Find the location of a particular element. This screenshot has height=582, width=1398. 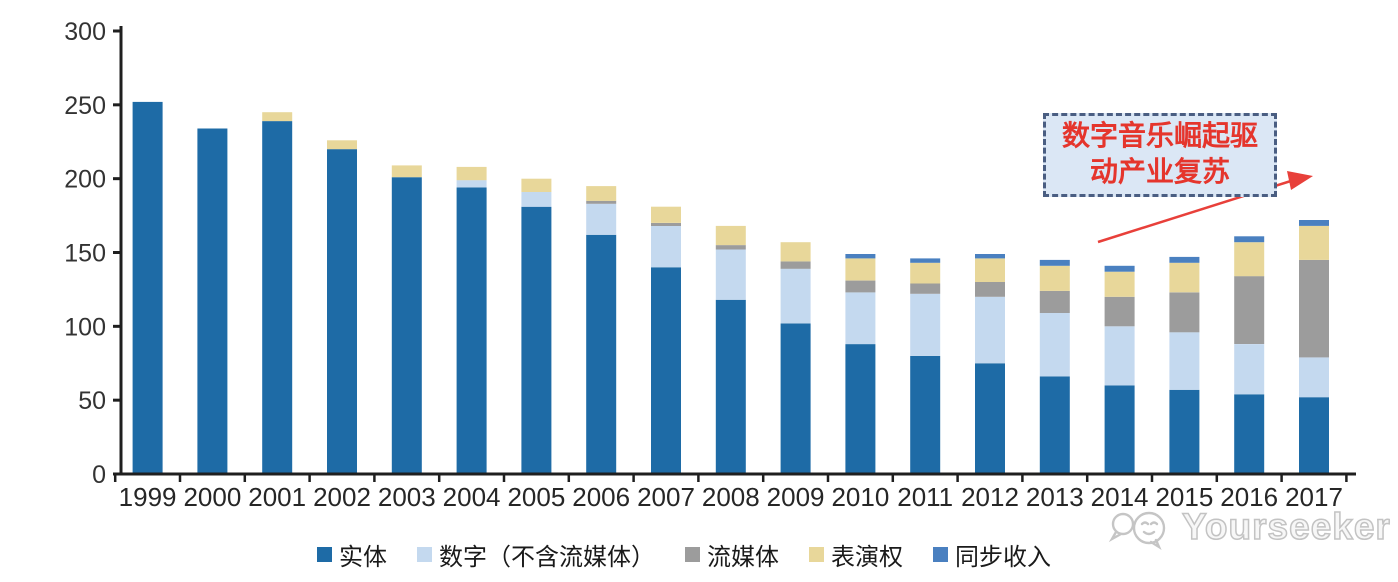

x-tick-label: 2013 is located at coordinates (1055, 497).